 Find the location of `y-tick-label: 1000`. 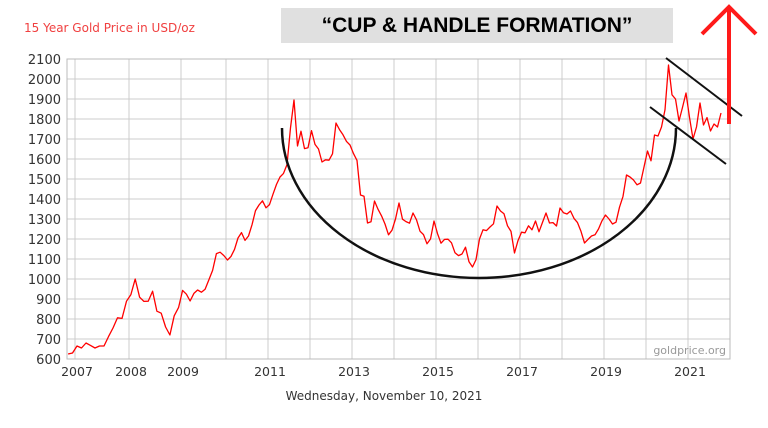

y-tick-label: 1000 is located at coordinates (44, 280).